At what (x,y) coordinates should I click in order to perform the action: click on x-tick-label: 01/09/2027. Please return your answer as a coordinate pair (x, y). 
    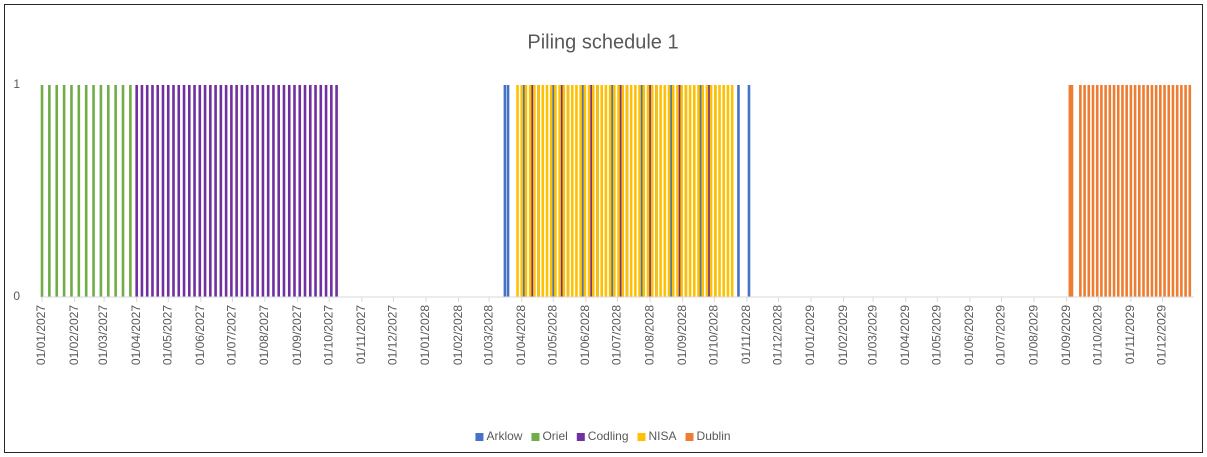
    Looking at the image, I should click on (297, 335).